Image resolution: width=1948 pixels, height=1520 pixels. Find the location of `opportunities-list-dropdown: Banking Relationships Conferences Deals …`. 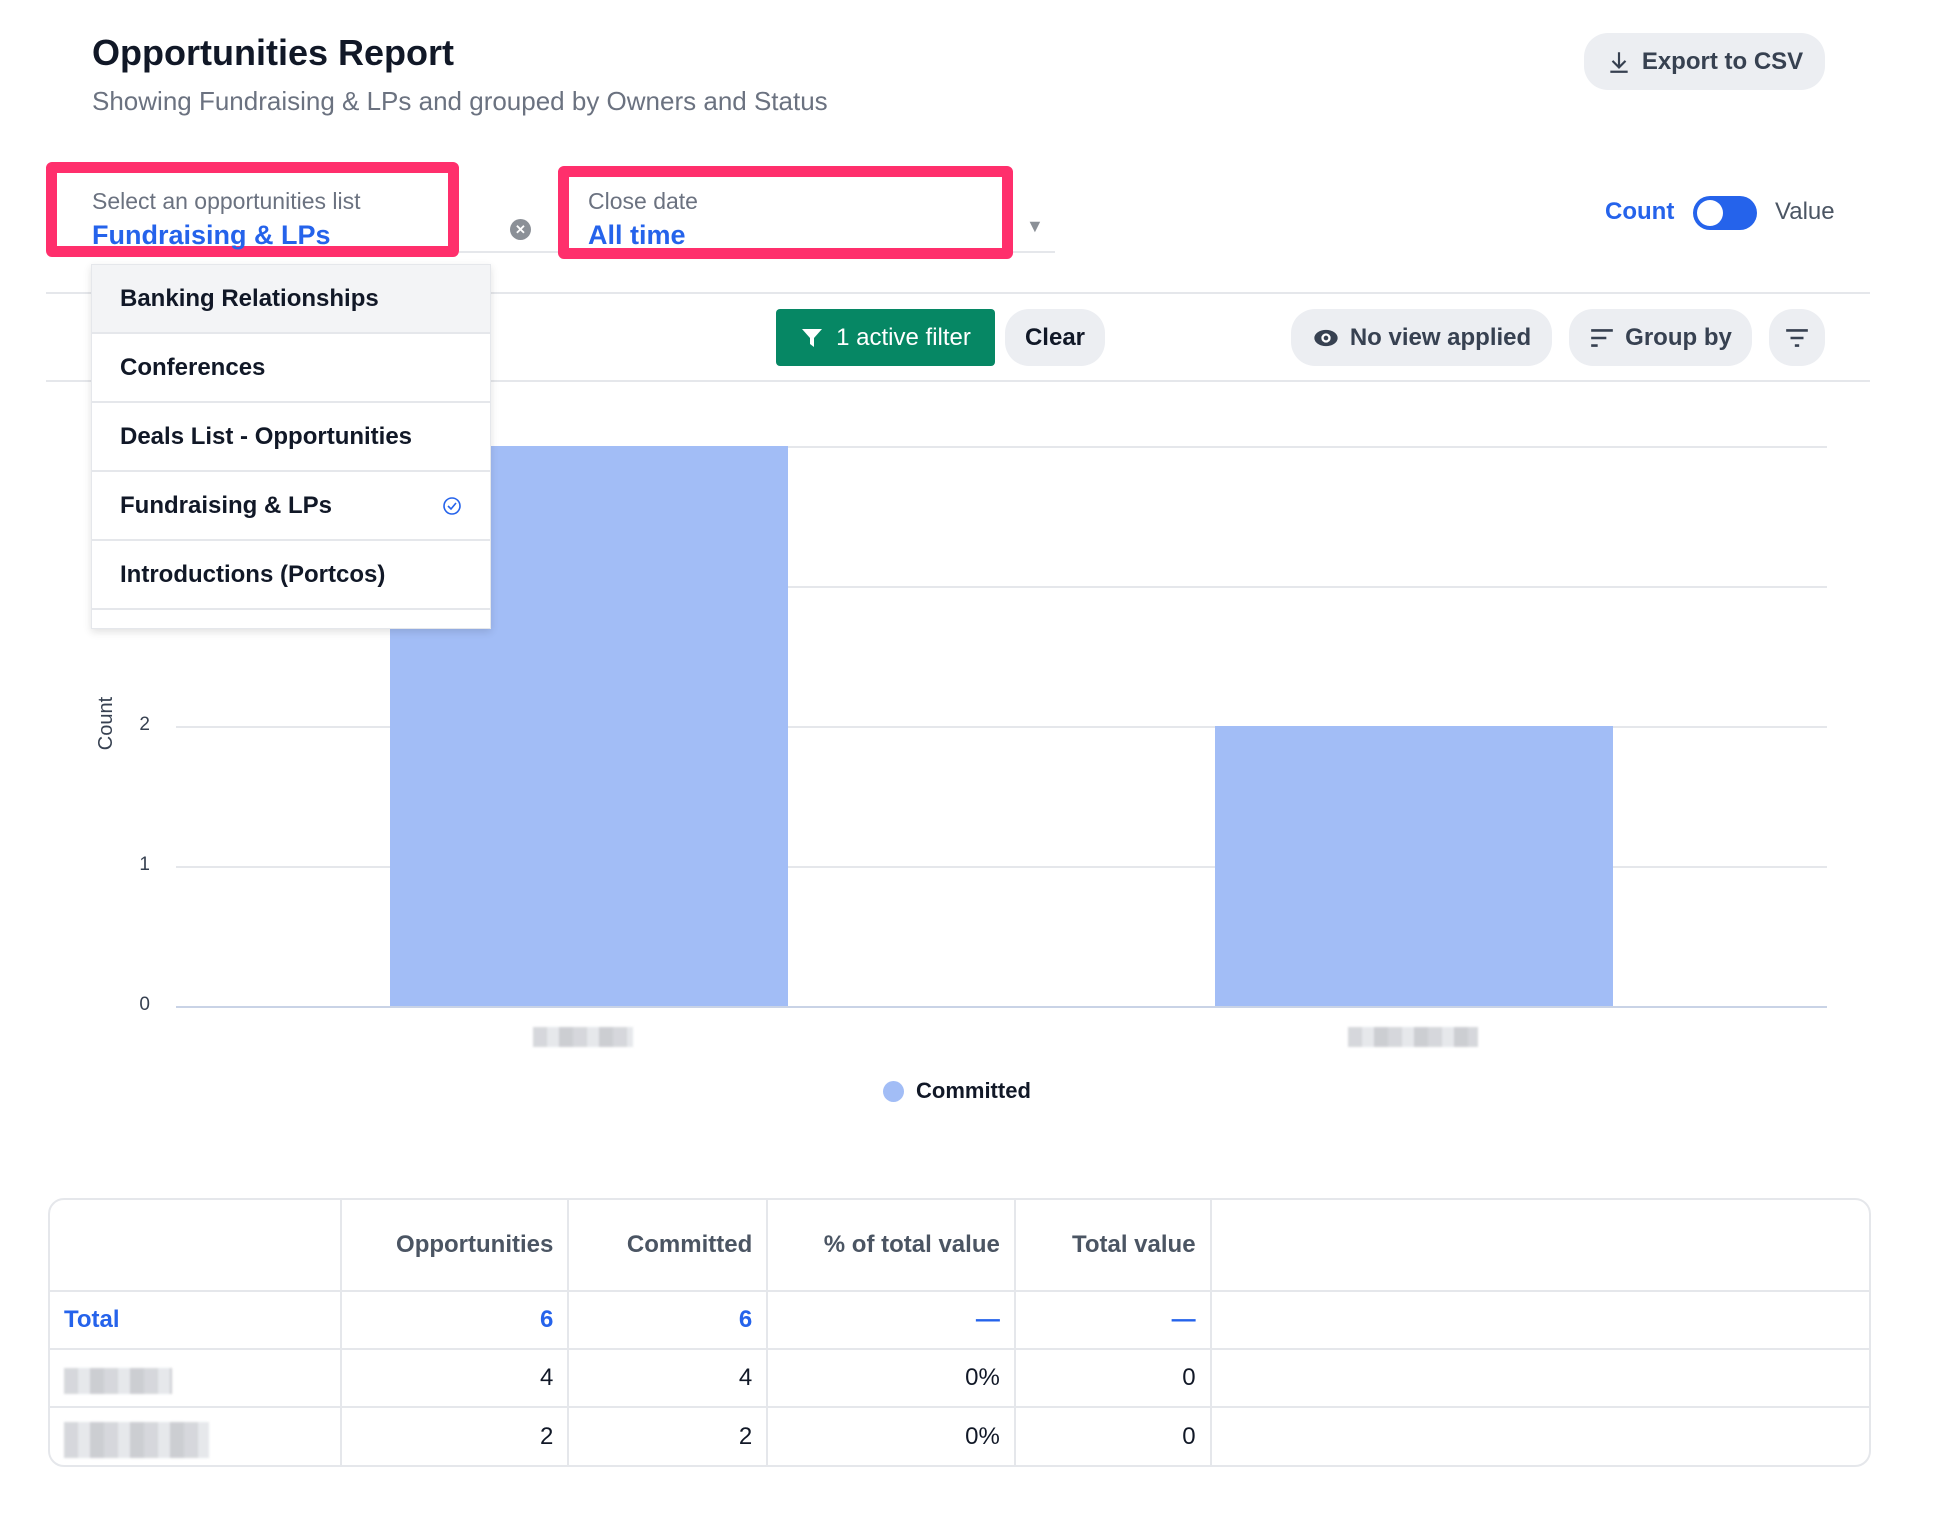

opportunities-list-dropdown: Banking Relationships Conferences Deals … is located at coordinates (291, 446).